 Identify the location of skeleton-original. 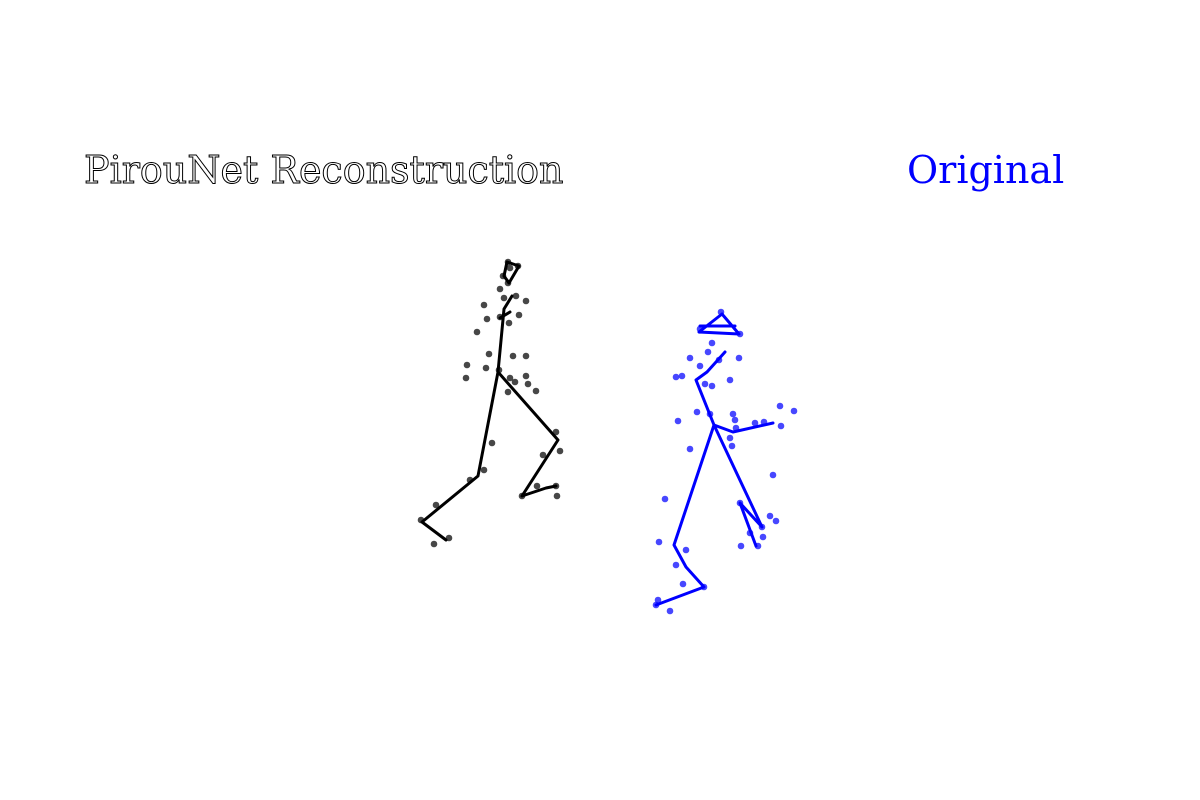
(725, 461).